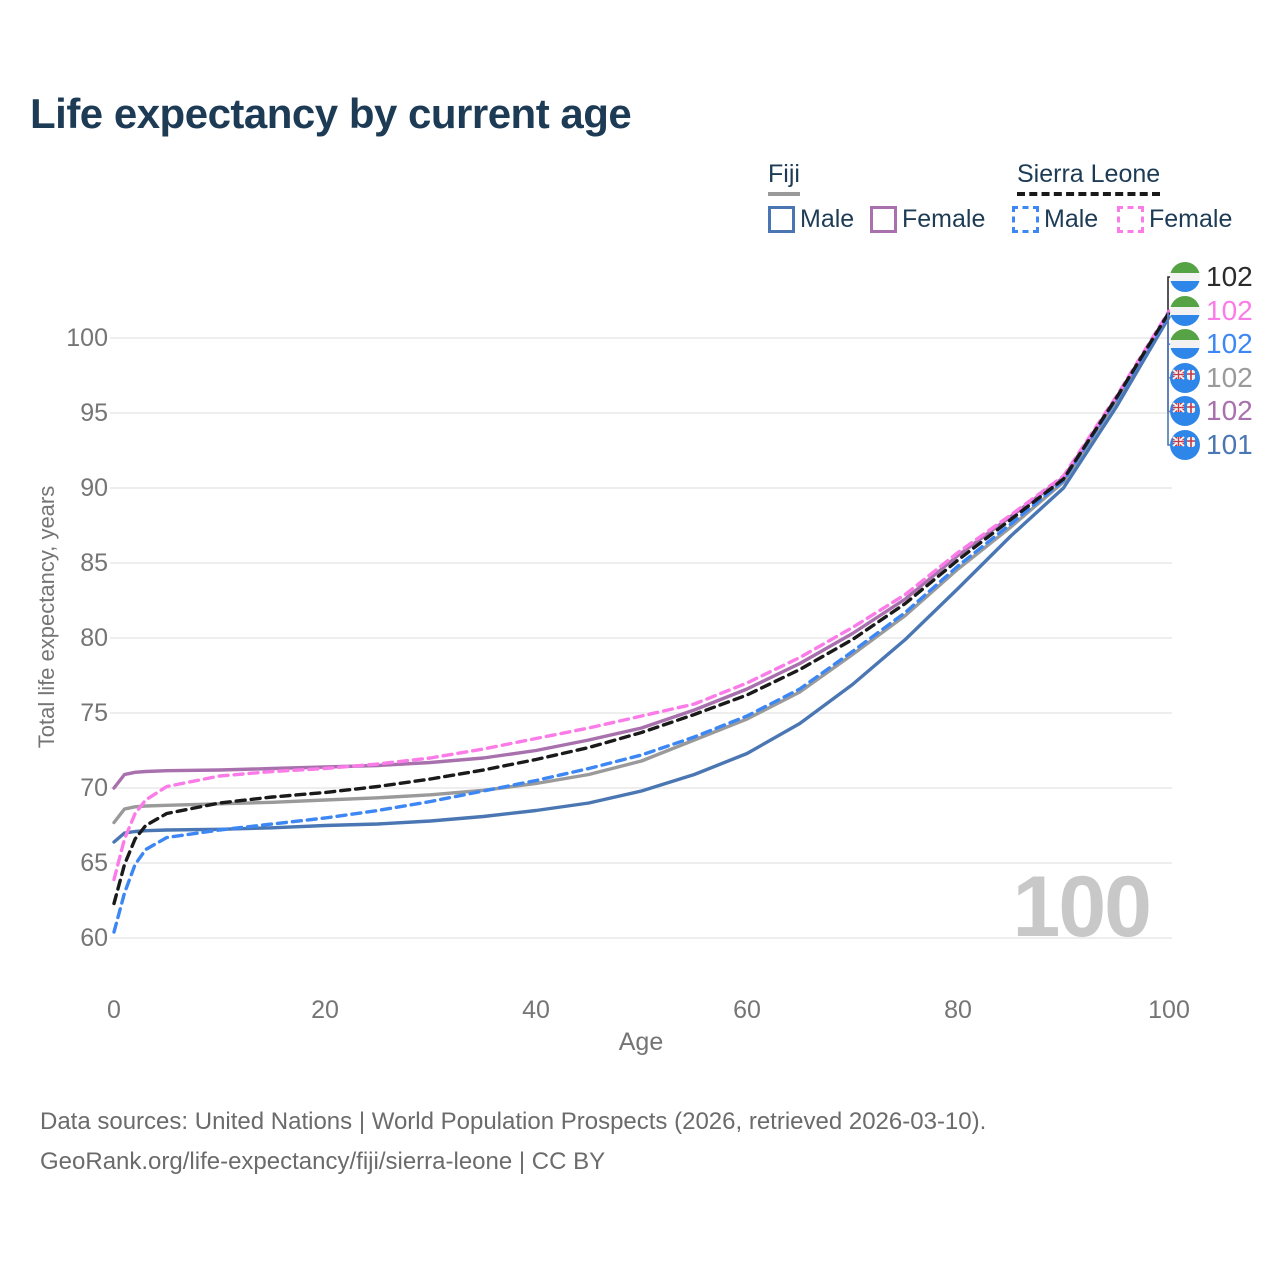 Image resolution: width=1280 pixels, height=1280 pixels. I want to click on page-title: Life expectancy by current age, so click(331, 113).